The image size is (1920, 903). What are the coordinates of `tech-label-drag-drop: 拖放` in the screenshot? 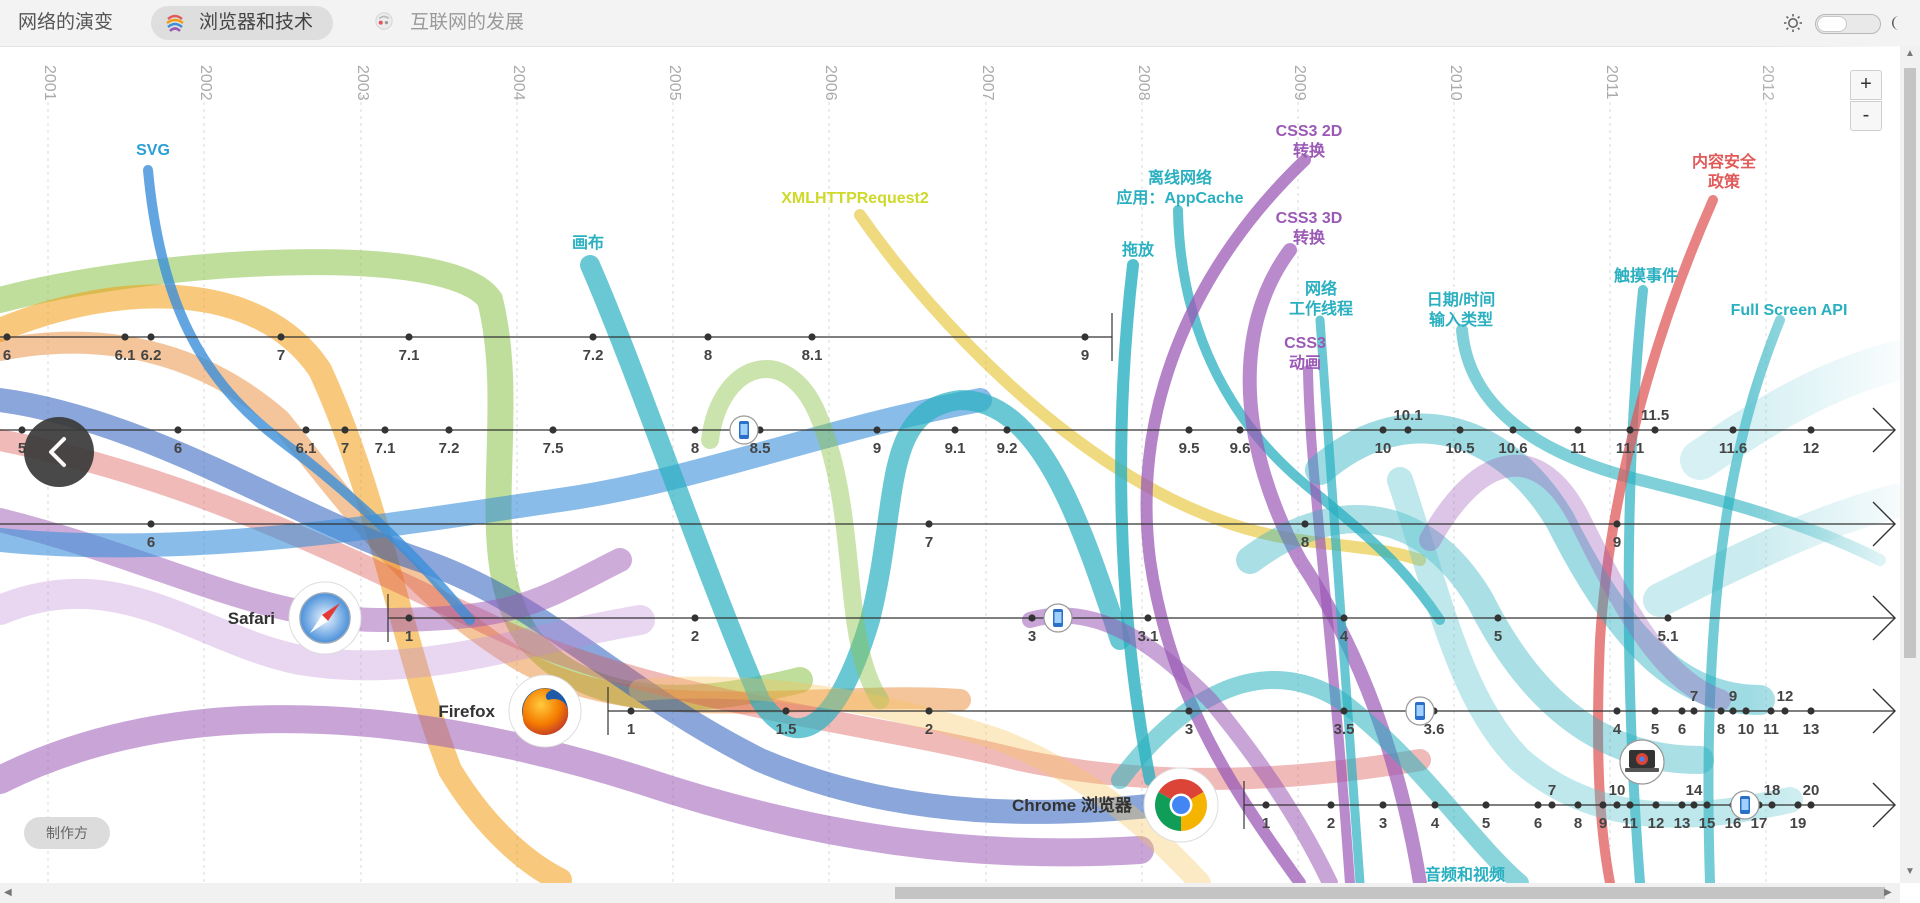 It's located at (1138, 249).